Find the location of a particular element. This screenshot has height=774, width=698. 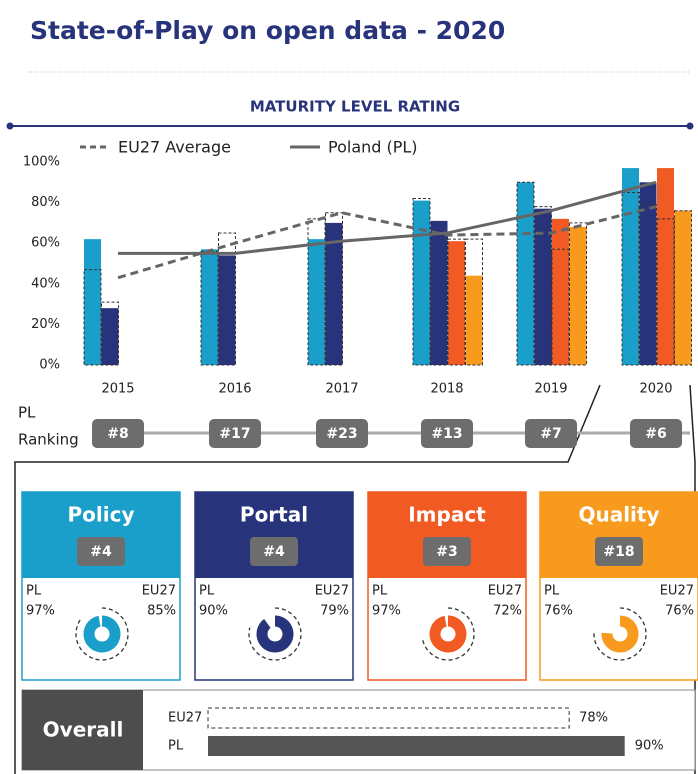

x-tick-label: 2016 is located at coordinates (234, 389).